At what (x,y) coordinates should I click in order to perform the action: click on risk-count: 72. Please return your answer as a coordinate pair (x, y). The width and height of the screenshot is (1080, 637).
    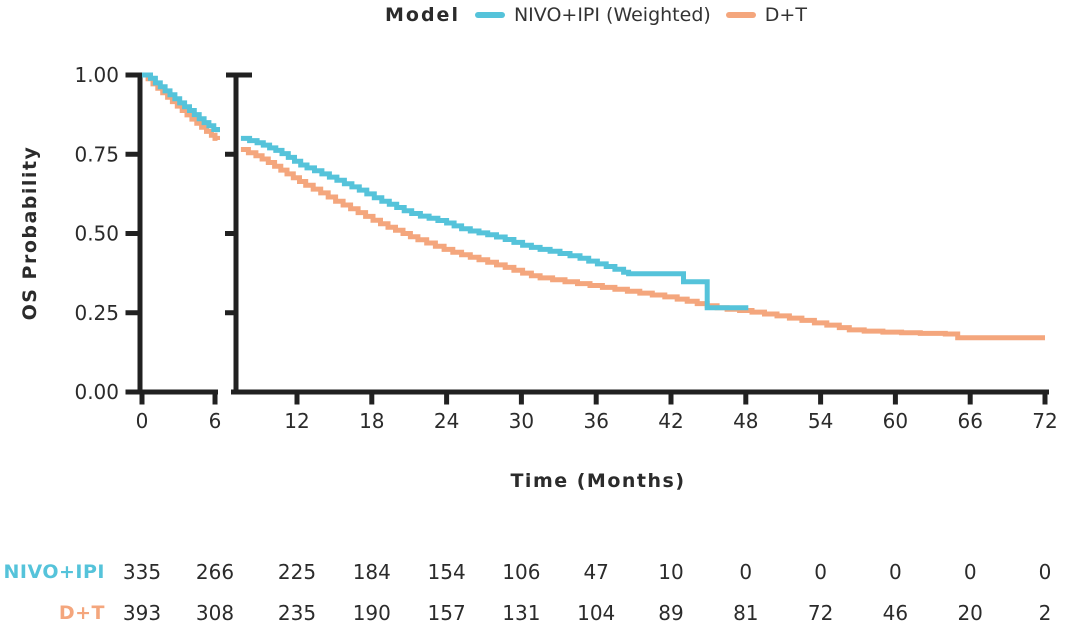
    Looking at the image, I should click on (820, 613).